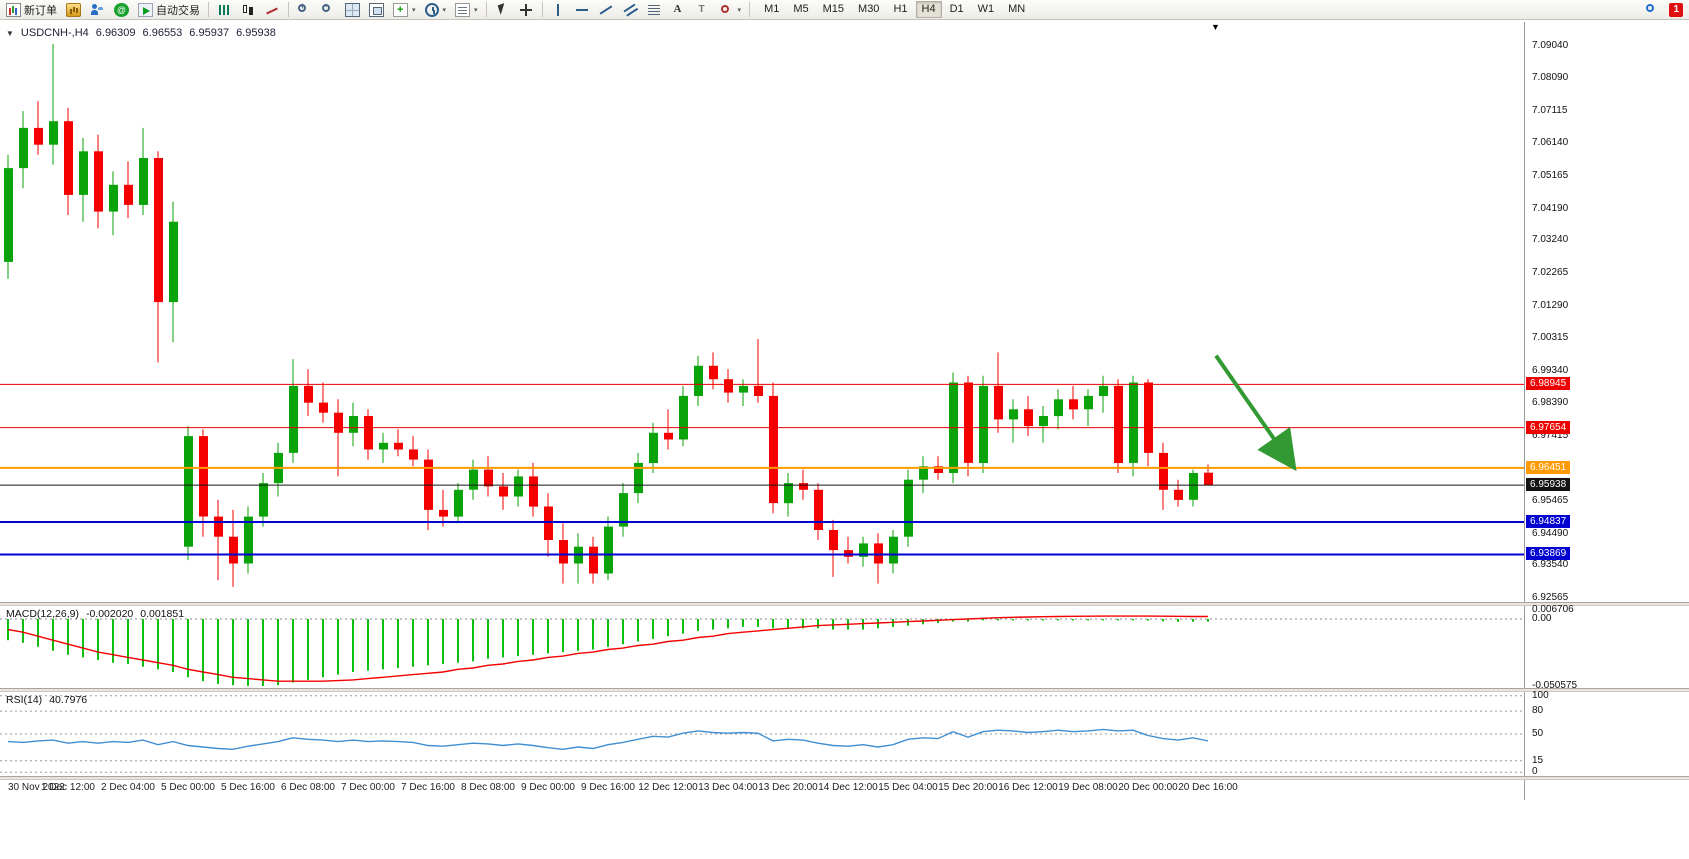  I want to click on trendline-tool-button, so click(606, 10).